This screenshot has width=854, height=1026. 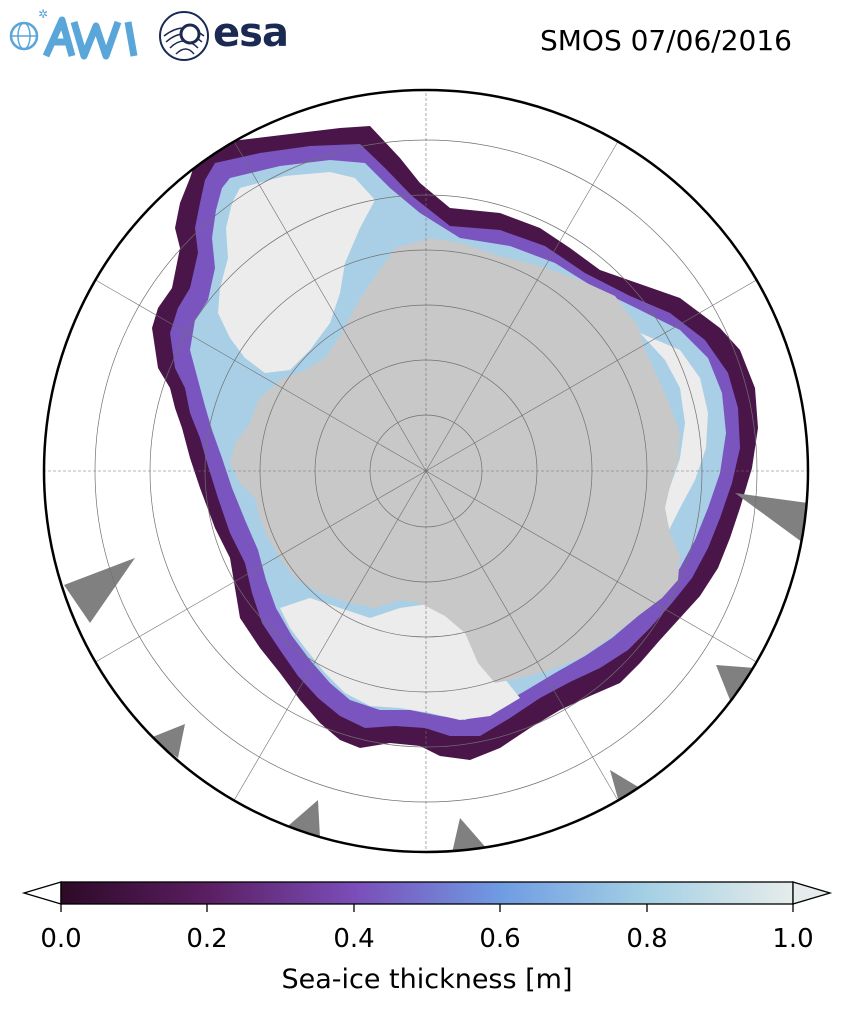 I want to click on header: ✲ esa SMOS 07/06/2016, so click(x=427, y=40).